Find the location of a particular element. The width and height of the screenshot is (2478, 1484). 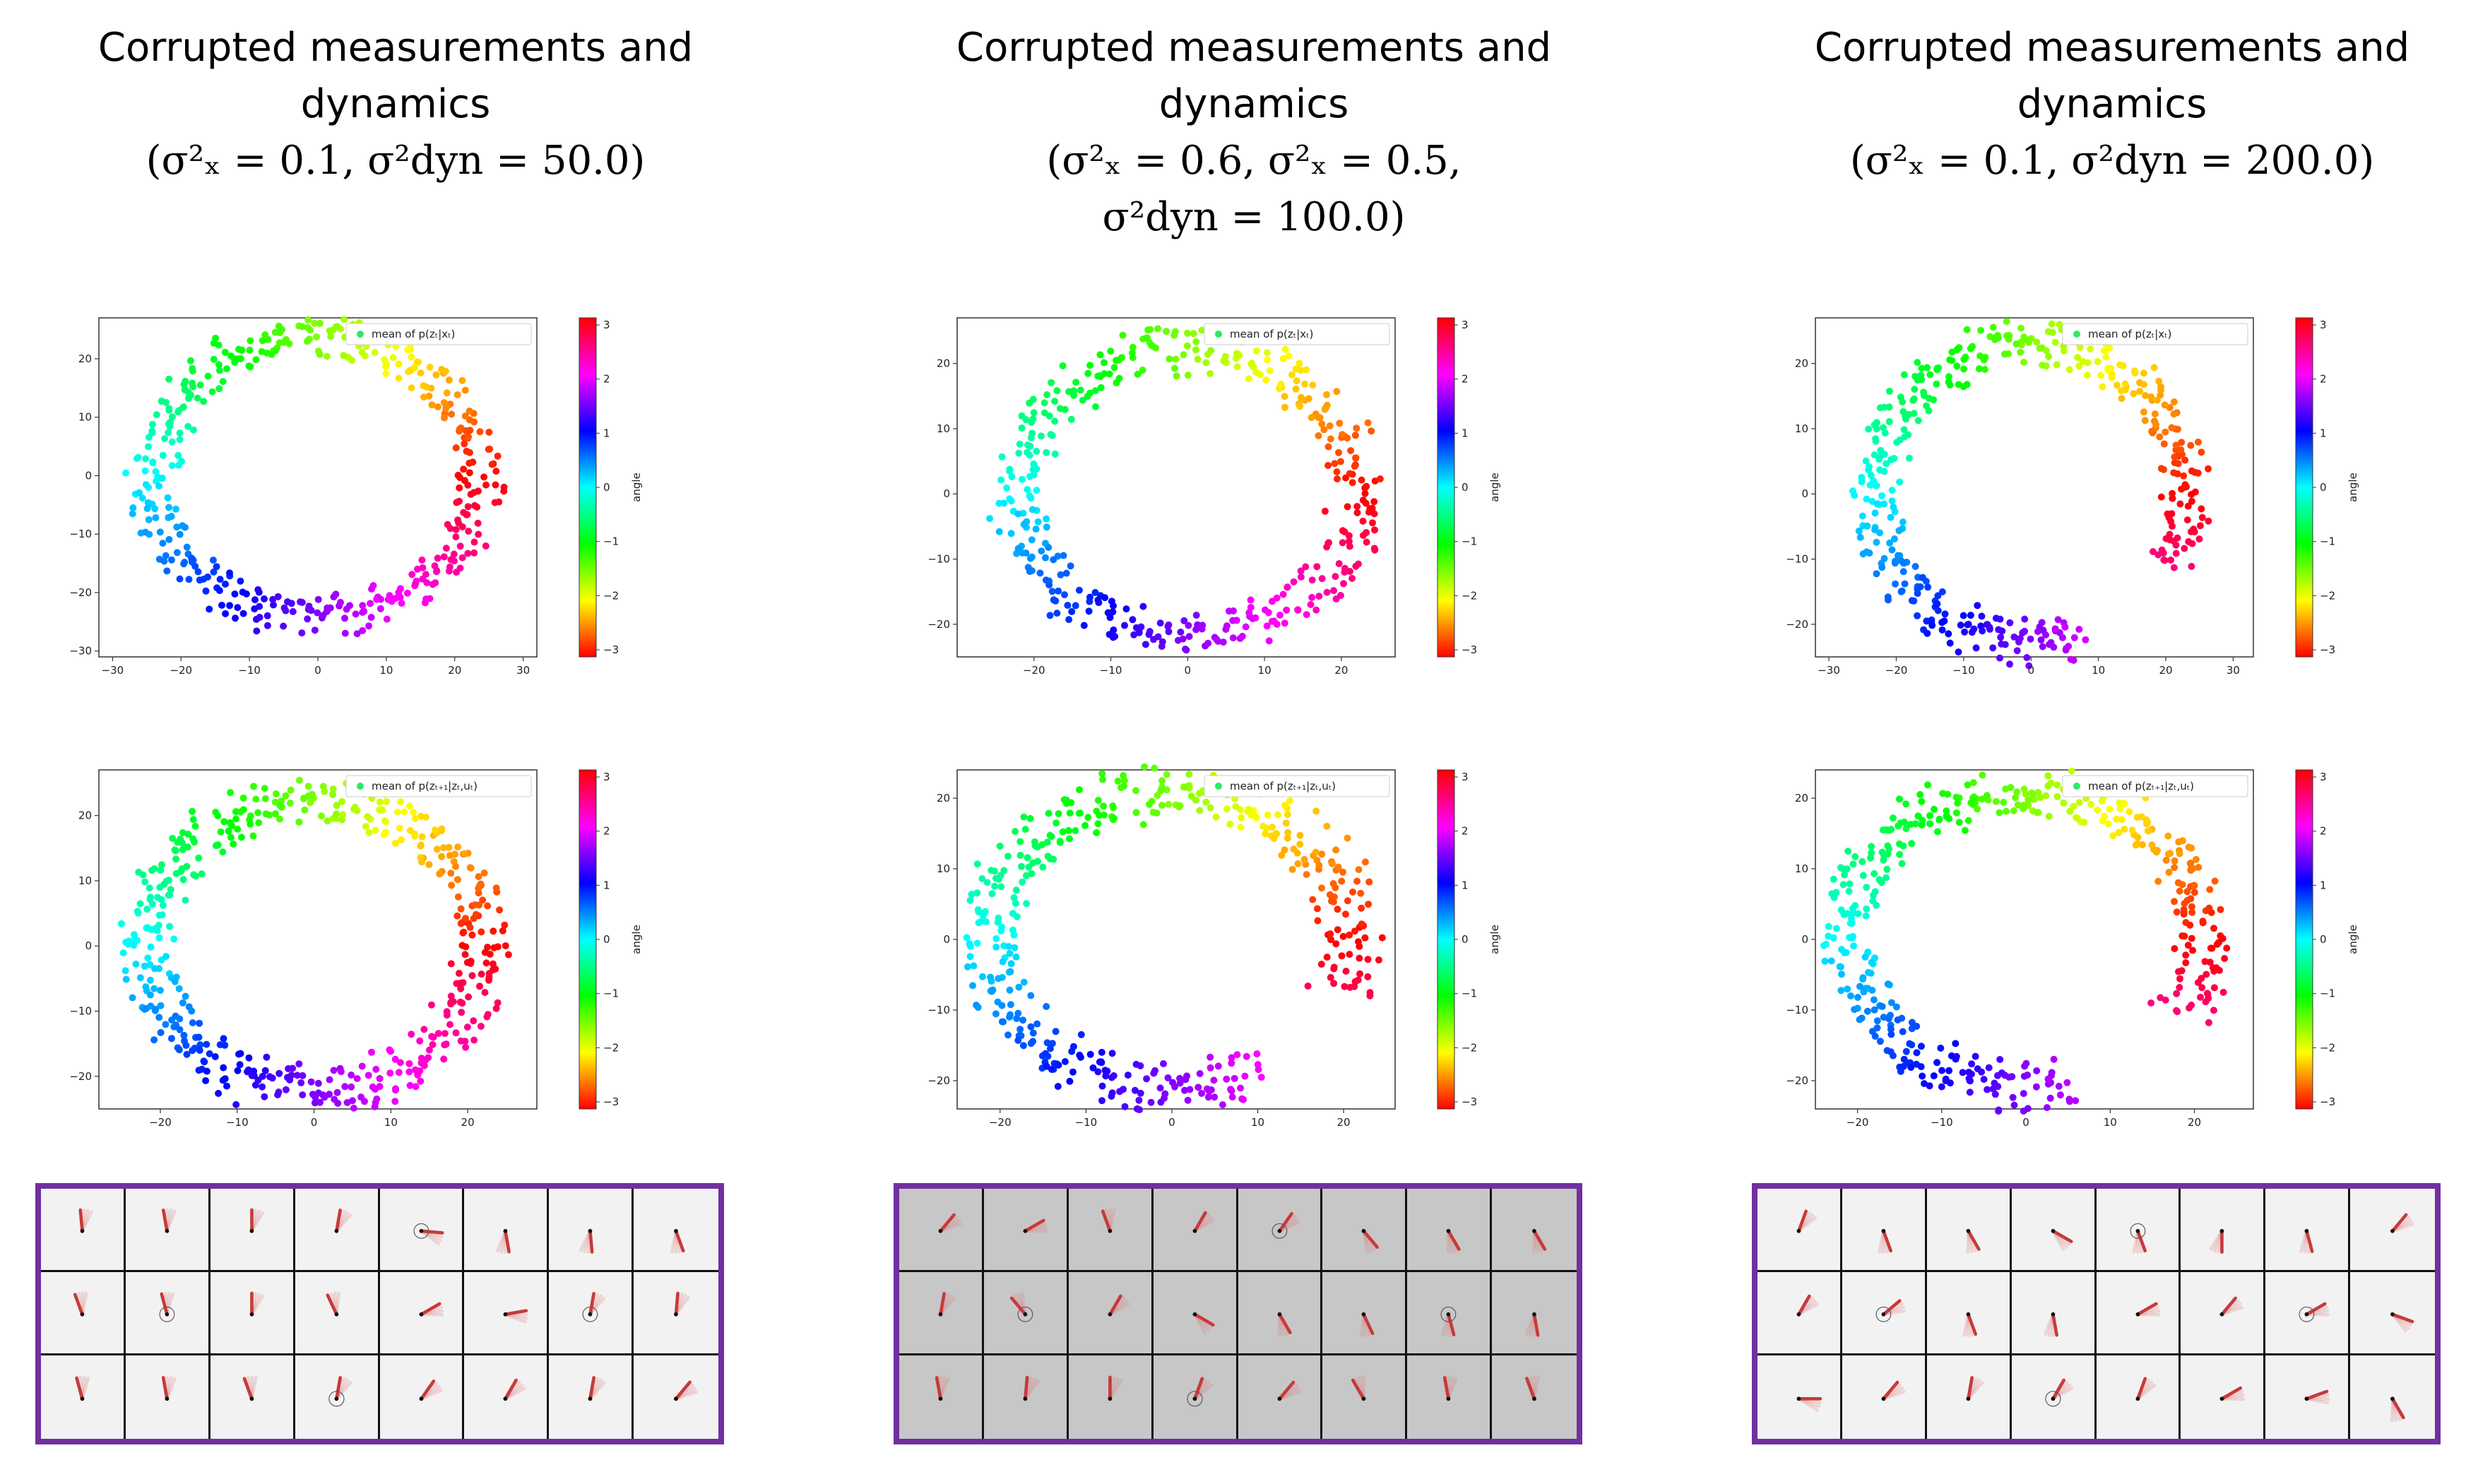

pendulum-svg is located at coordinates (1969, 1324).